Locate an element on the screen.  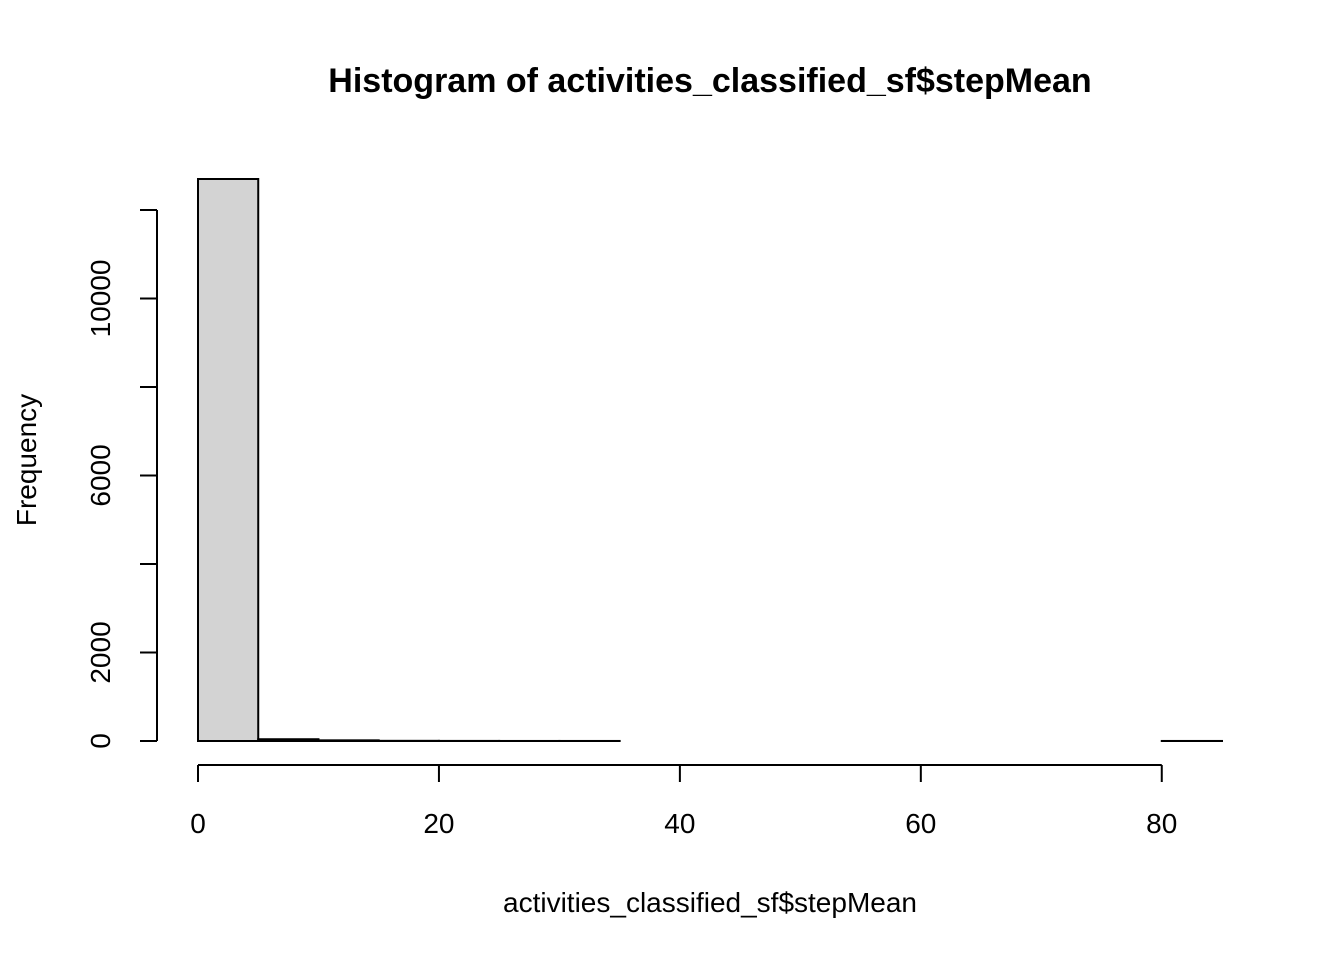
x-axis: 0 20 40 60 80 is located at coordinates (683, 801).